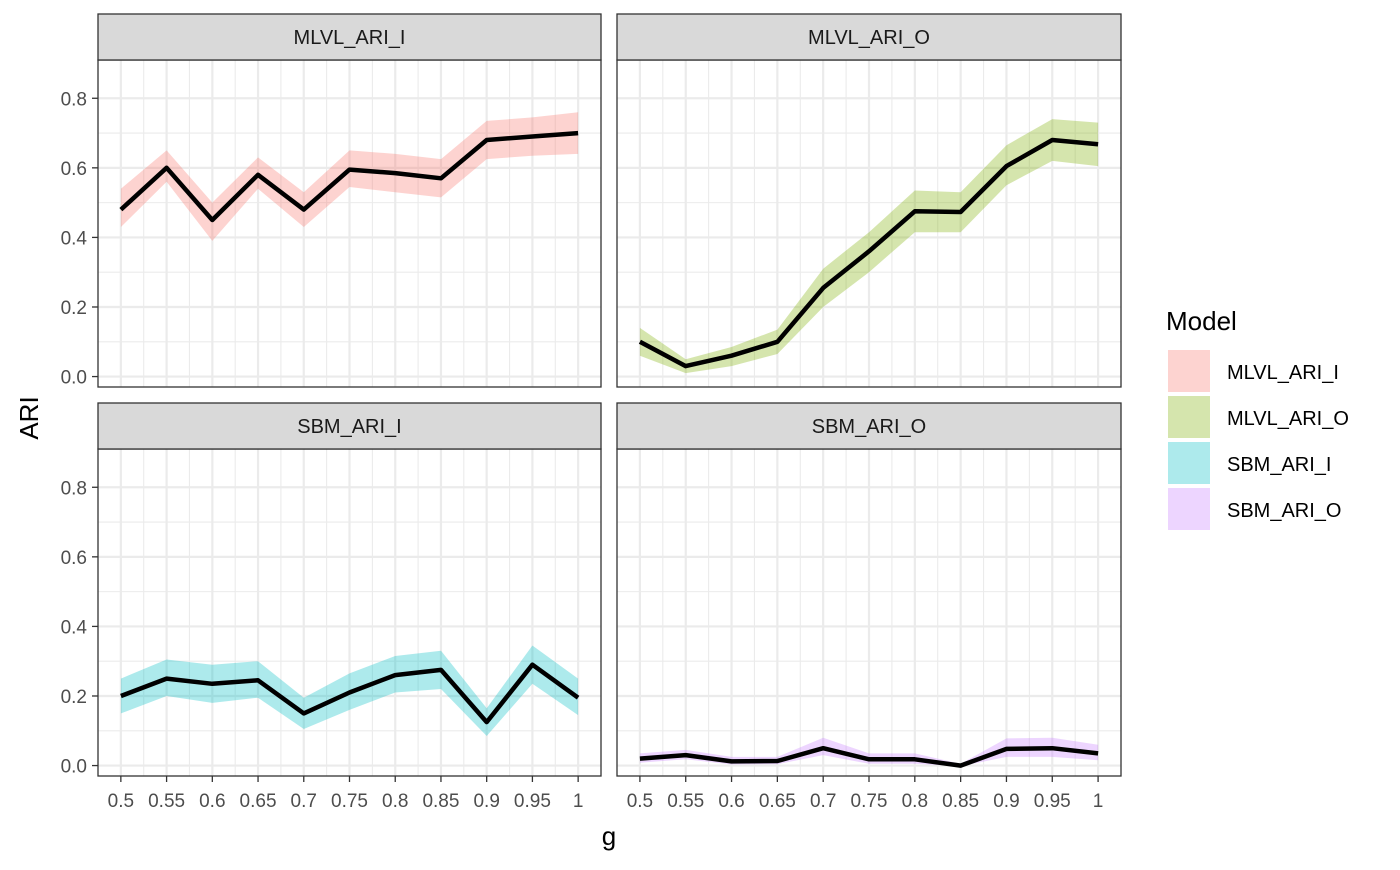  What do you see at coordinates (29, 417) in the screenshot?
I see `y-axis-title: ARI` at bounding box center [29, 417].